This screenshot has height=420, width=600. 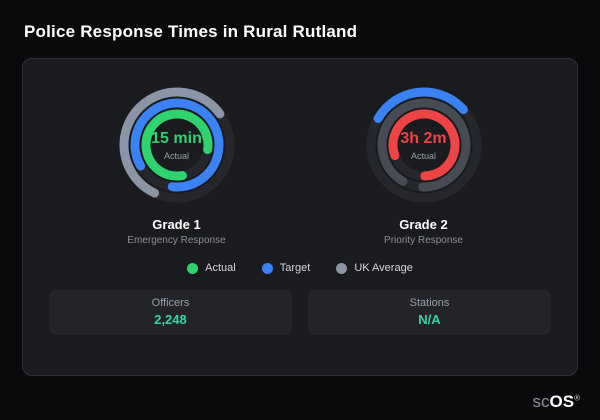 I want to click on gauge-rings-grade-2: 3h 2m Actual, so click(x=424, y=145).